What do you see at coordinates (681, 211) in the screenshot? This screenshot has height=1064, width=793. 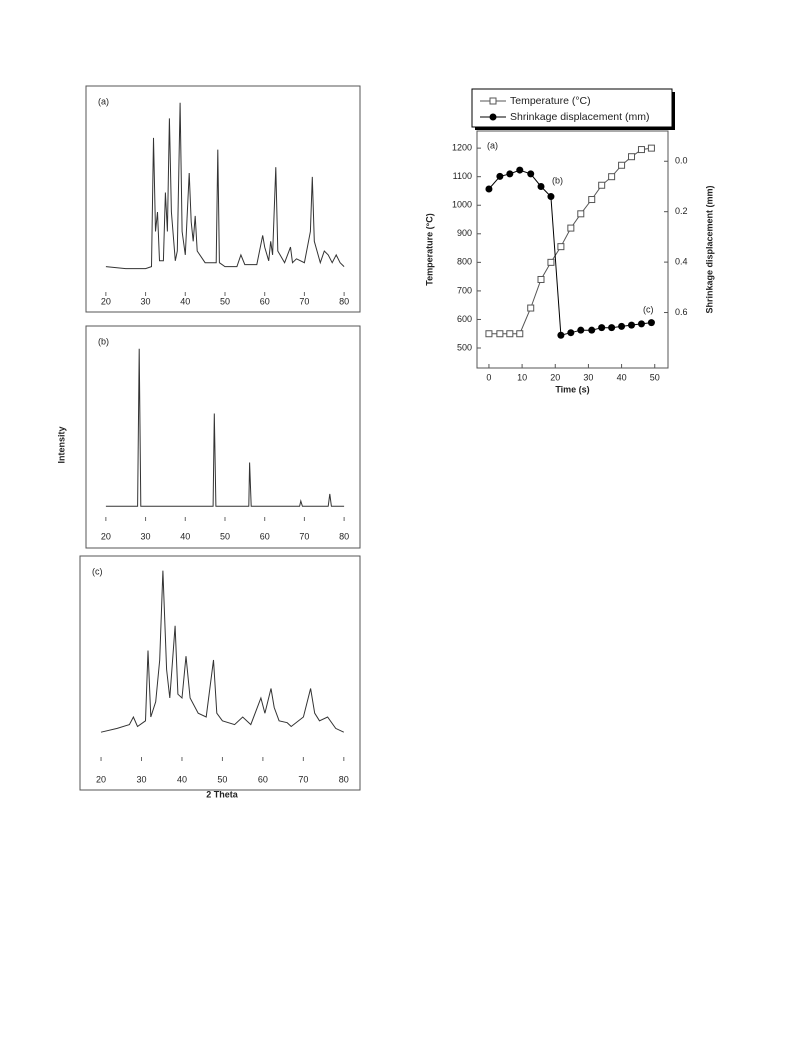 I see `y2-tick-label: 0.2` at bounding box center [681, 211].